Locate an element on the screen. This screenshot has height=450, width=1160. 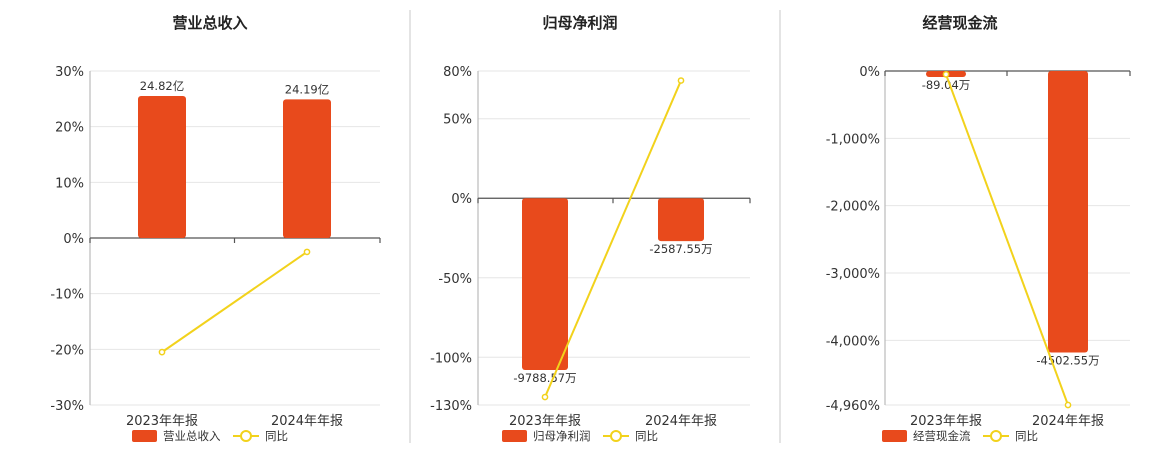
bar-data-label: 24.82亿 is located at coordinates (162, 86).